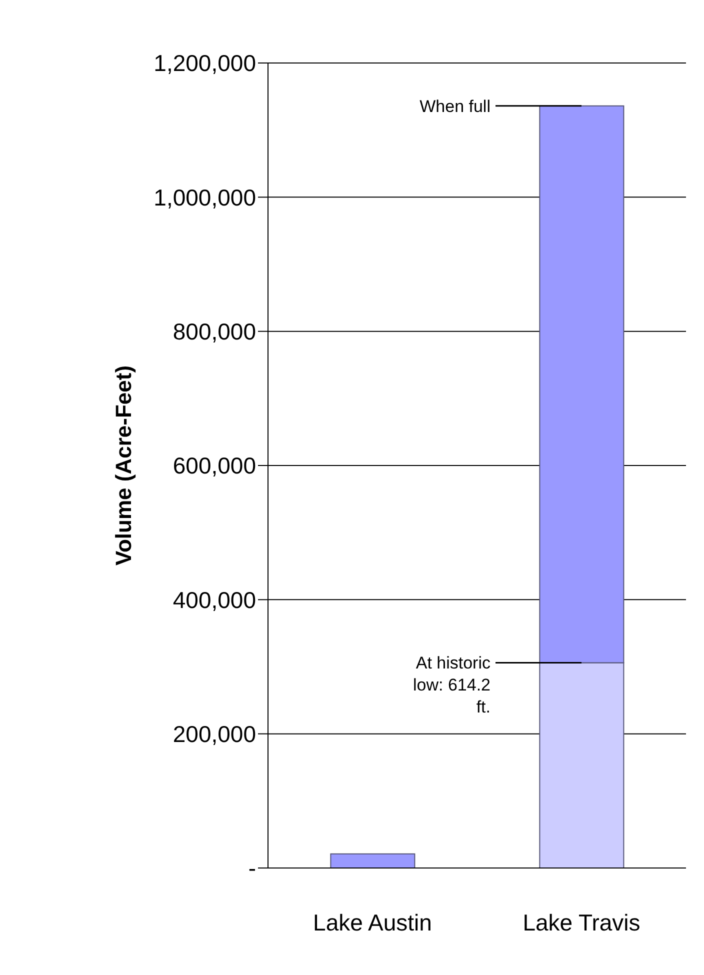  I want to click on x-tick-label: Lake Travis, so click(581, 922).